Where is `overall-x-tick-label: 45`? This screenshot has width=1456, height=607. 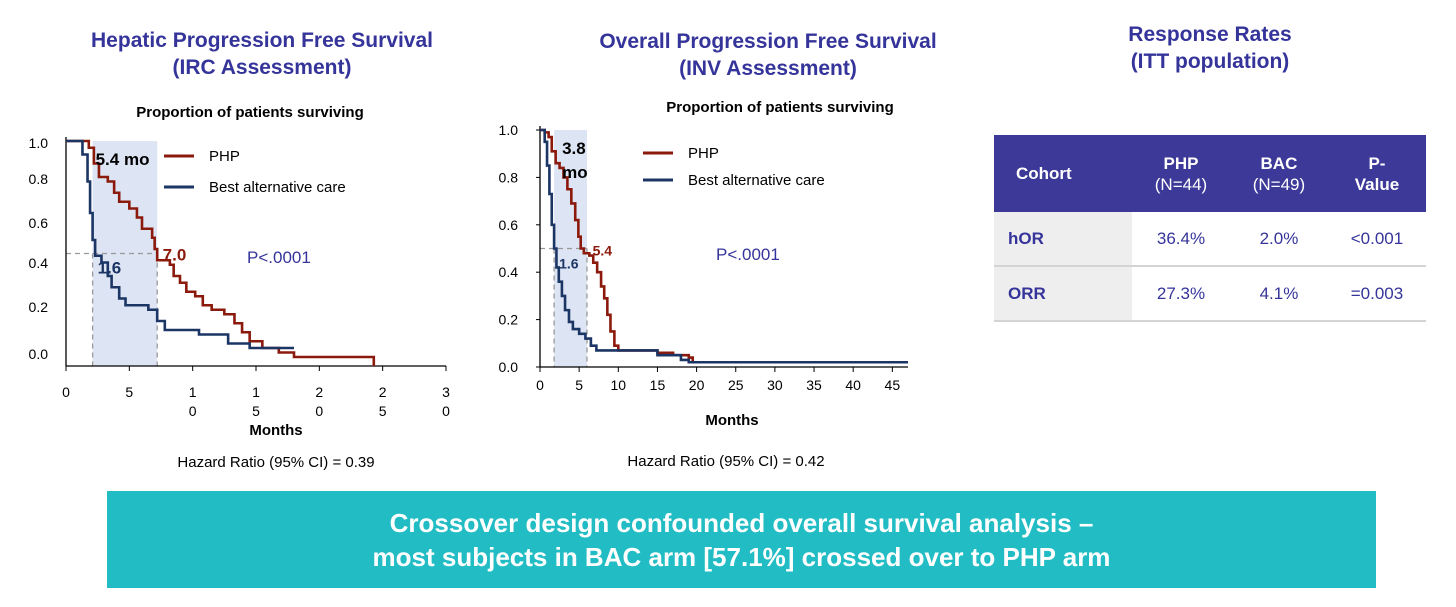
overall-x-tick-label: 45 is located at coordinates (893, 385).